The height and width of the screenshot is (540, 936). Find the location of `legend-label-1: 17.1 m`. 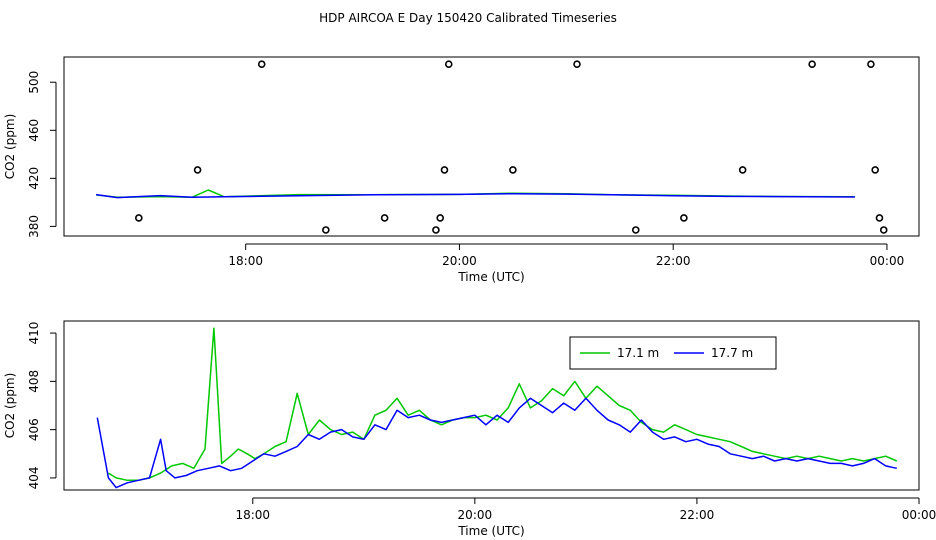

legend-label-1: 17.1 m is located at coordinates (638, 353).